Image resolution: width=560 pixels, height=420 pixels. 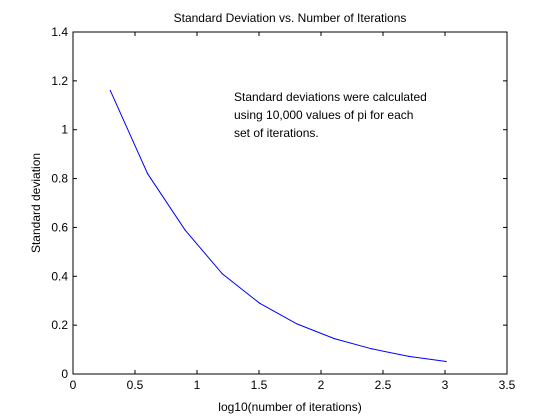 What do you see at coordinates (59, 325) in the screenshot?
I see `y-tick-label: 0.2` at bounding box center [59, 325].